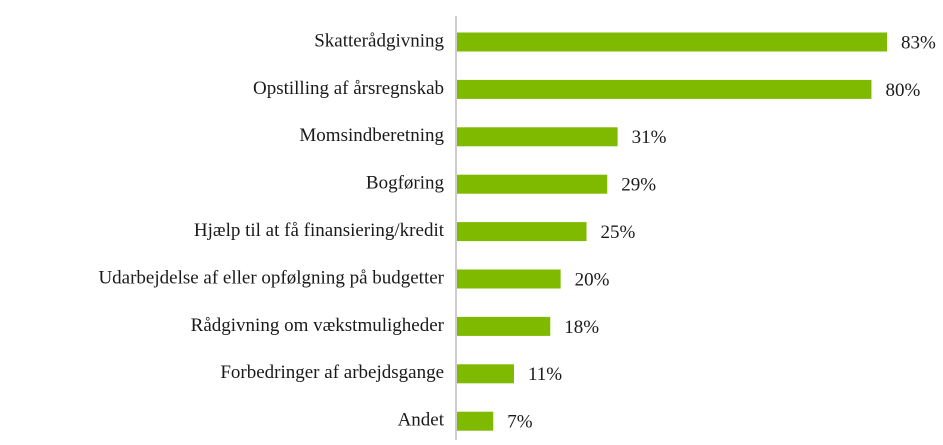 The width and height of the screenshot is (943, 445). I want to click on value-label: 29%, so click(638, 185).